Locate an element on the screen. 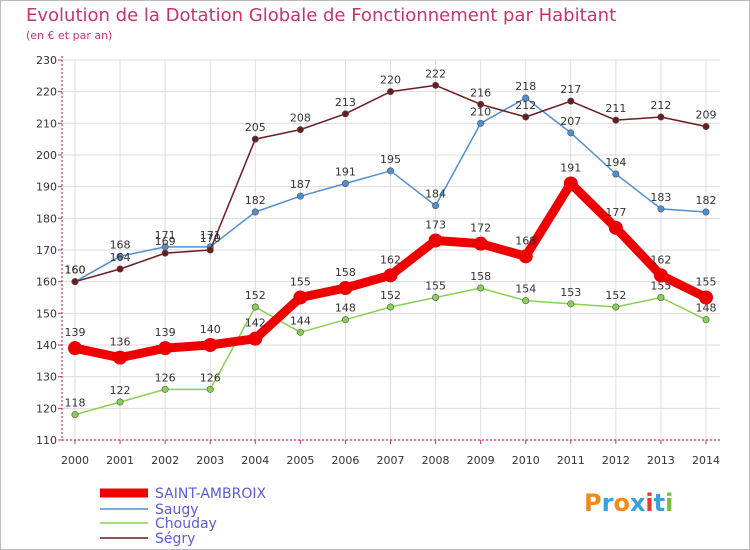 This screenshot has width=750, height=550. data-label: 210 is located at coordinates (480, 111).